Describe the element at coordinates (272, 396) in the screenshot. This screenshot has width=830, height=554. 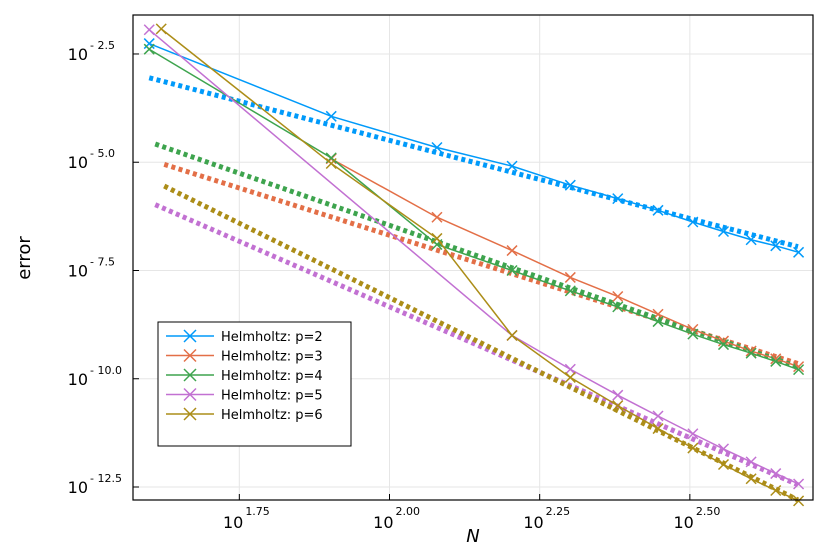
I see `legend-label: Helmholtz: p=5` at that location.